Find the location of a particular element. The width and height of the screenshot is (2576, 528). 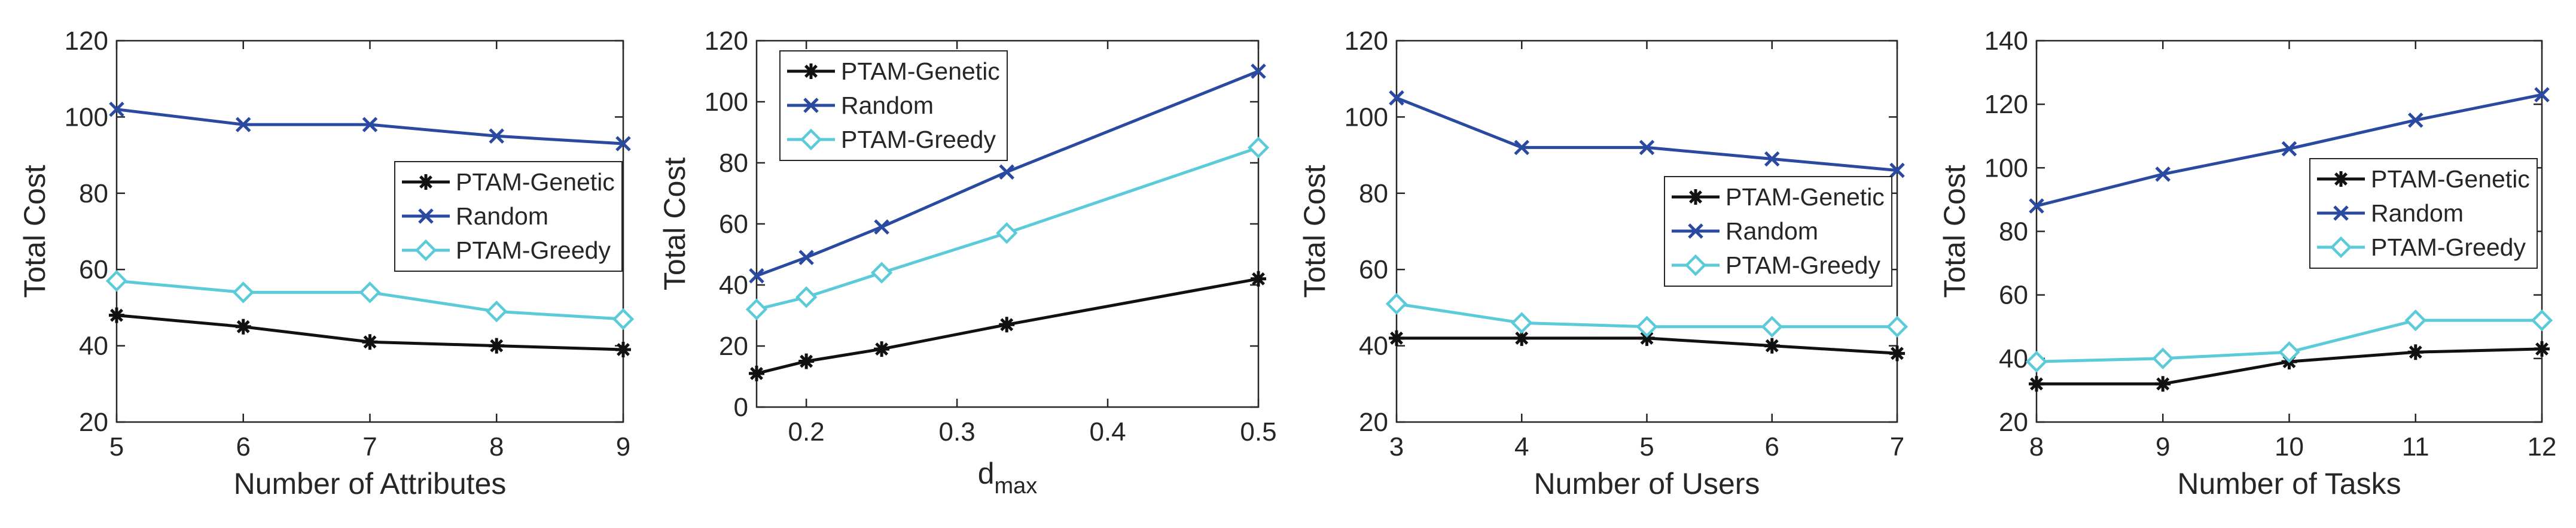

x-tick-label: 0.4 is located at coordinates (1107, 432).